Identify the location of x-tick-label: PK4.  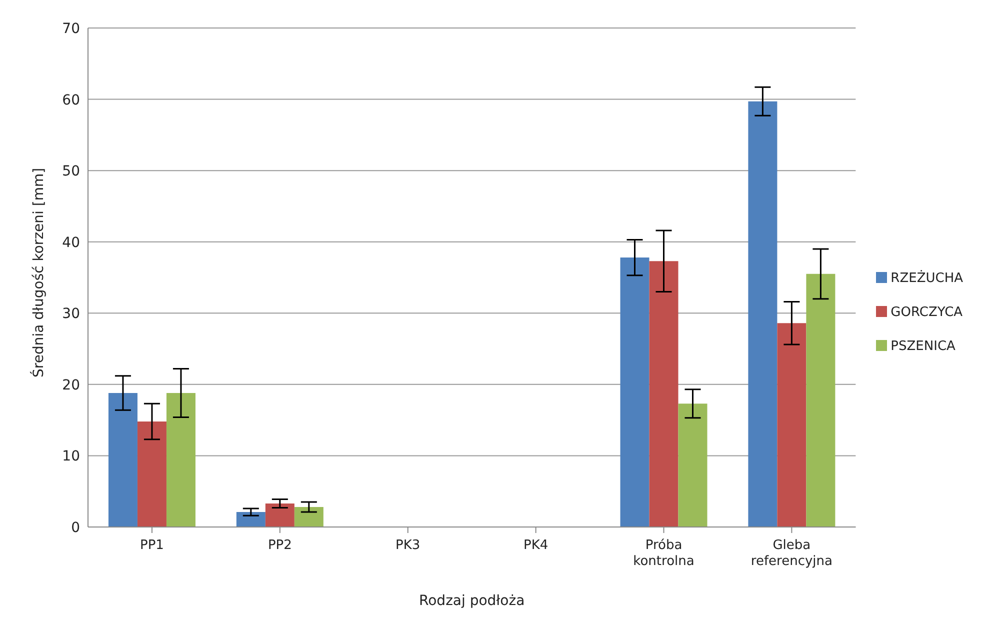
(535, 545).